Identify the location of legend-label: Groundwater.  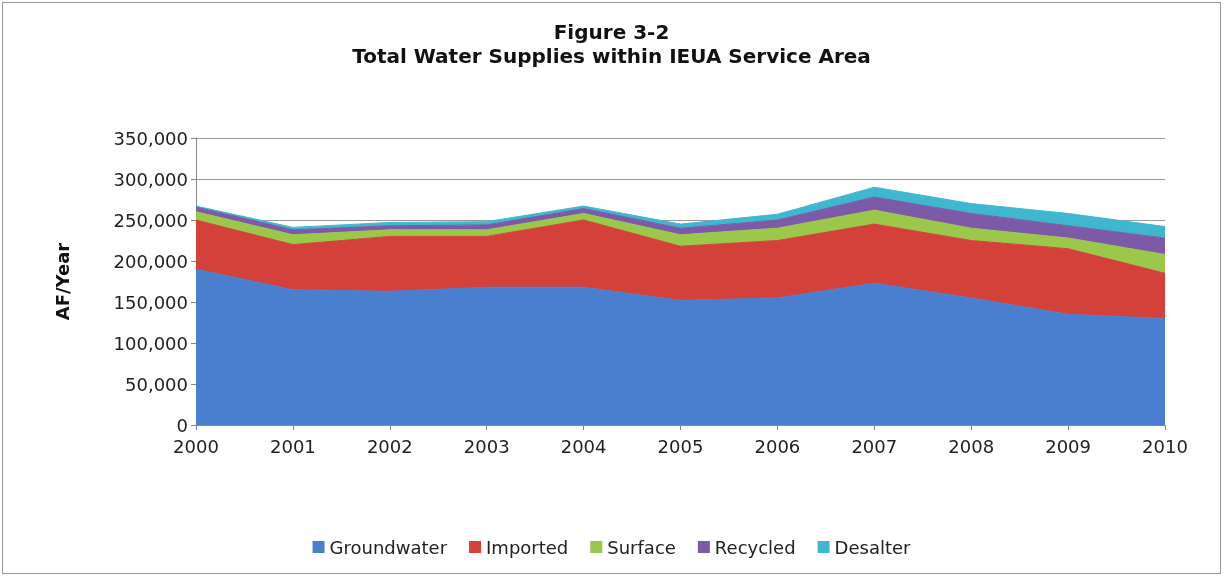
(388, 547).